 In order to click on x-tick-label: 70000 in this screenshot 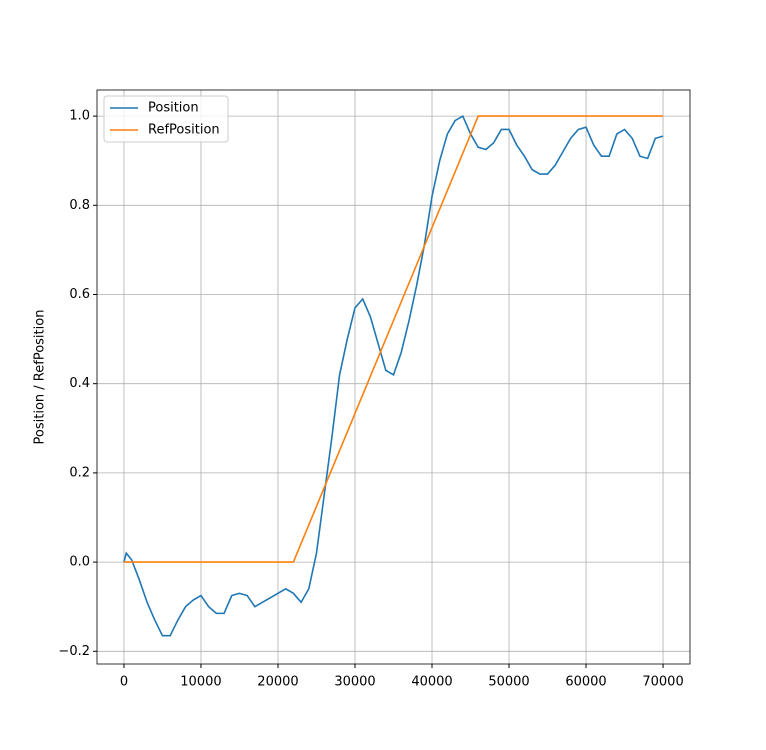, I will do `click(662, 682)`.